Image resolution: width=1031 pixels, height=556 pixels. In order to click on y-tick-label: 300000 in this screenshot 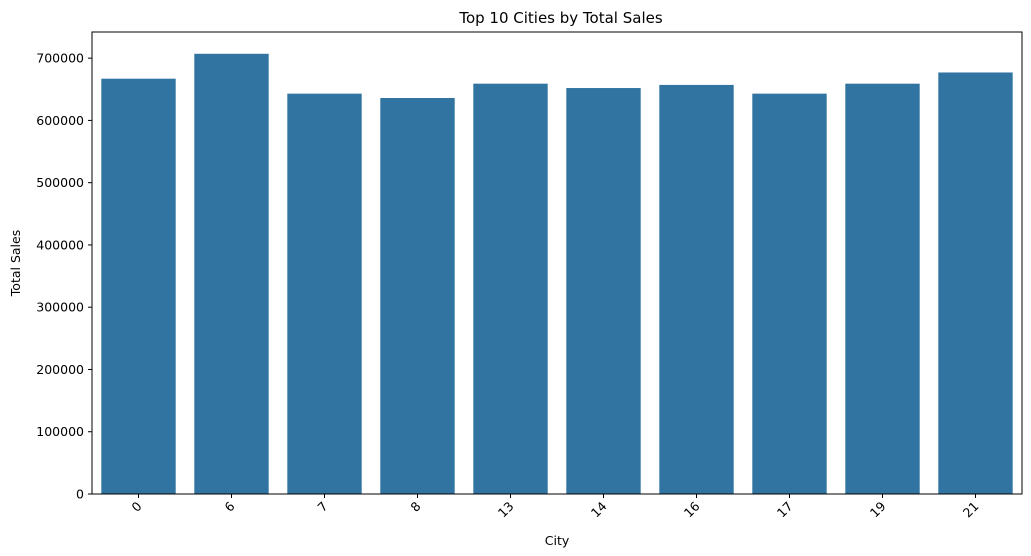, I will do `click(60, 307)`.